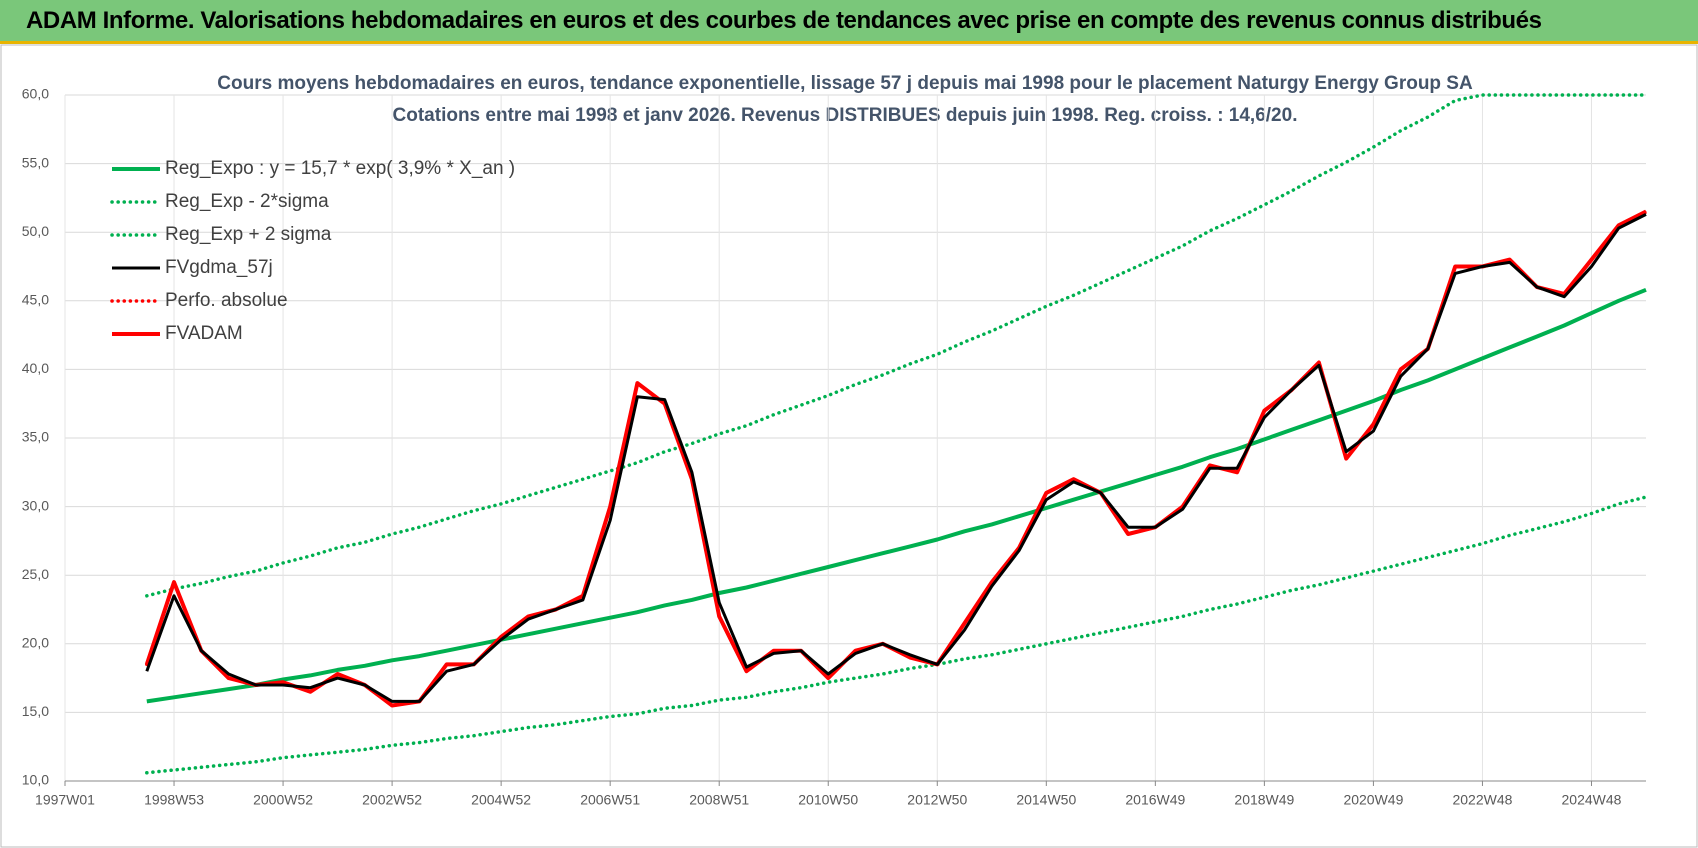 This screenshot has height=848, width=1698. I want to click on x-tick-label: 2000W52, so click(283, 800).